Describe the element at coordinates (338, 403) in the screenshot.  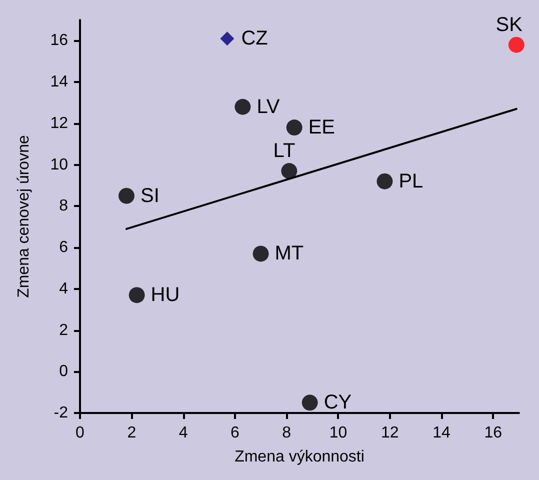
I see `annotation: CY` at that location.